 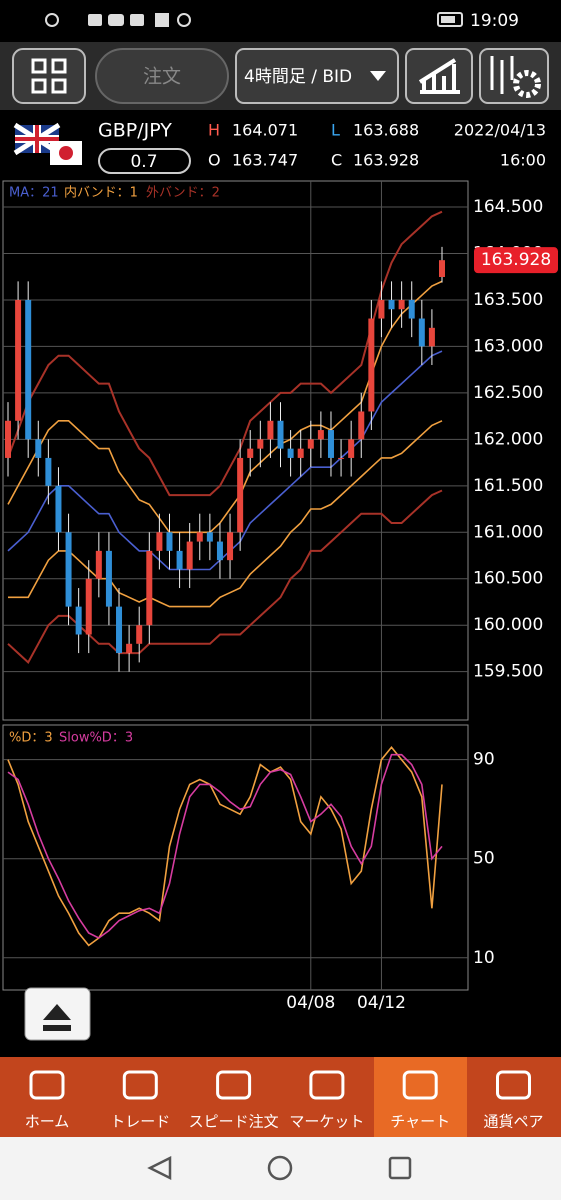 I want to click on price-tag-label: 163.928, so click(x=516, y=260).